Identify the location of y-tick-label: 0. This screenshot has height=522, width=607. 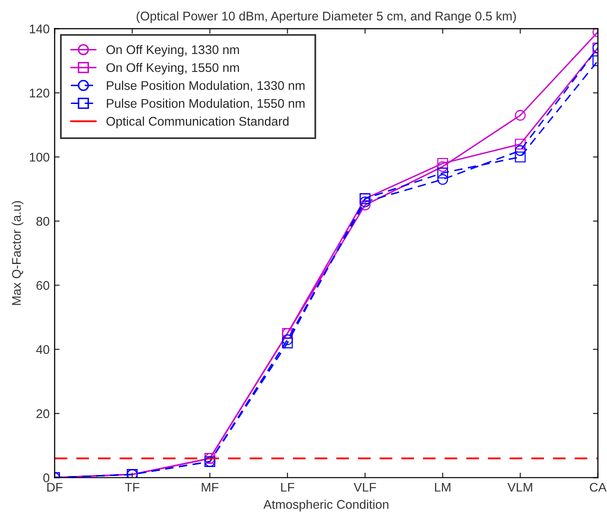
(46, 477).